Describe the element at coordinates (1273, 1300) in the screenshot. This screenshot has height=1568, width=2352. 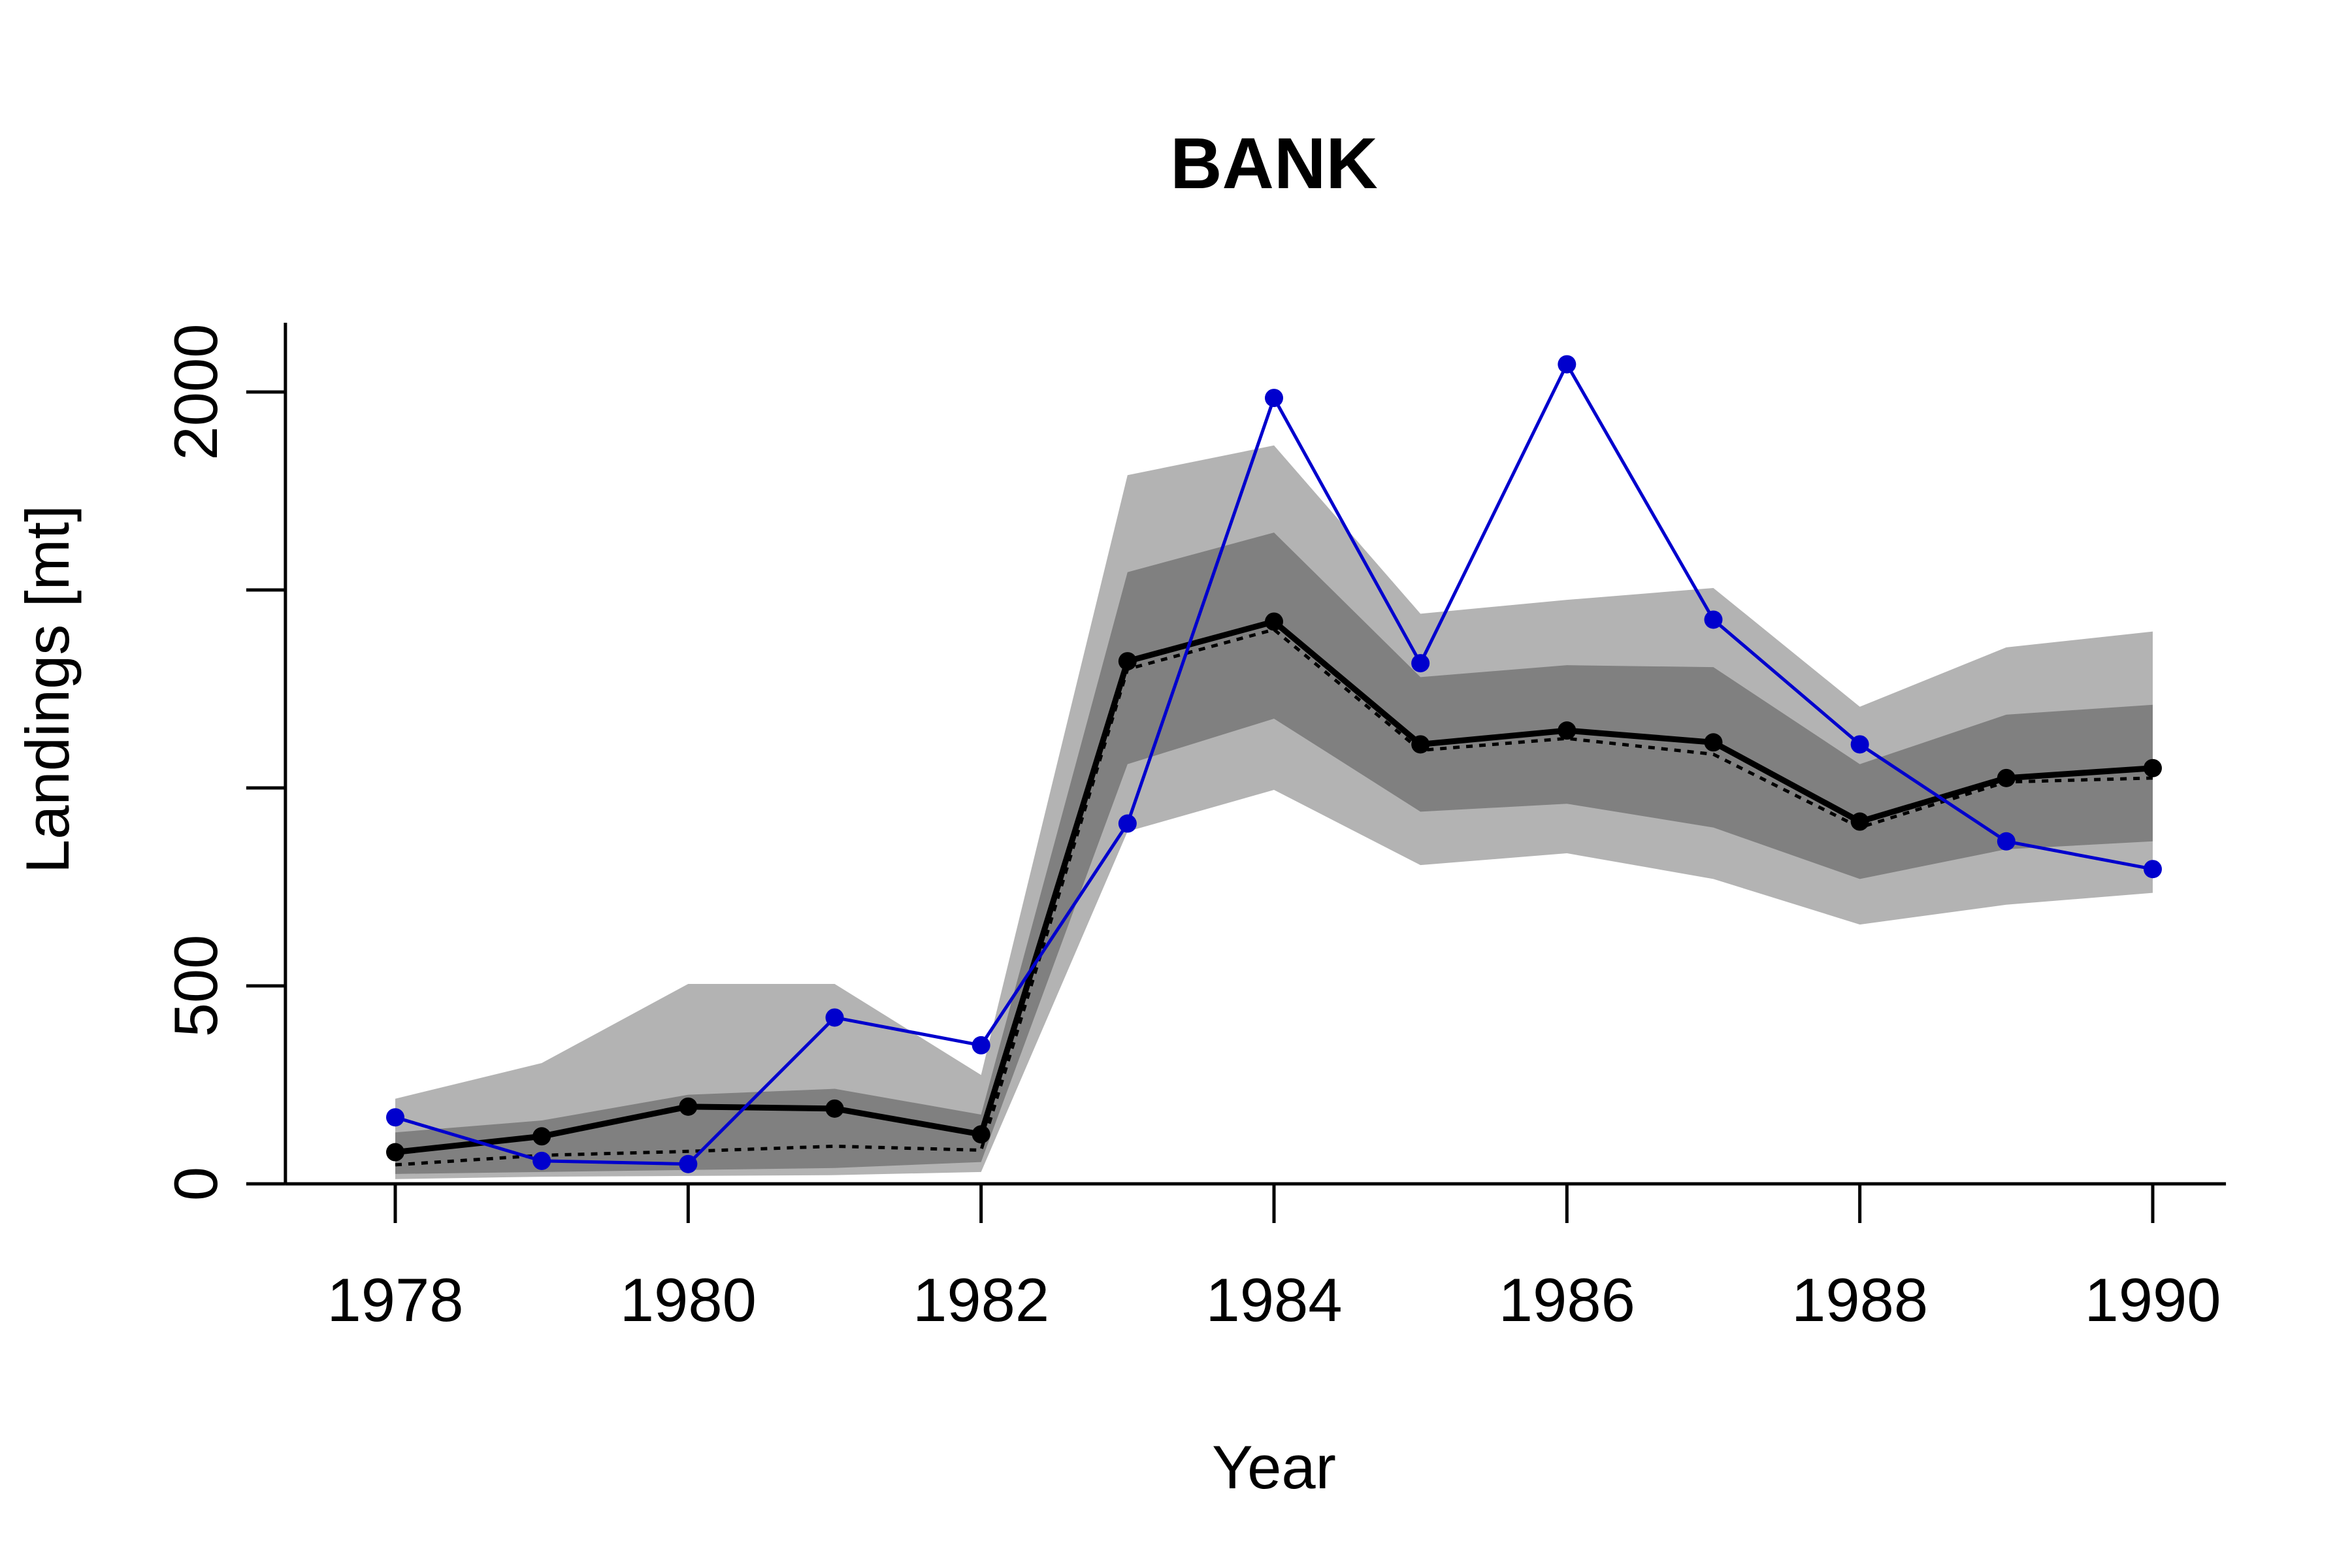
I see `x-tick-label: 1984` at that location.